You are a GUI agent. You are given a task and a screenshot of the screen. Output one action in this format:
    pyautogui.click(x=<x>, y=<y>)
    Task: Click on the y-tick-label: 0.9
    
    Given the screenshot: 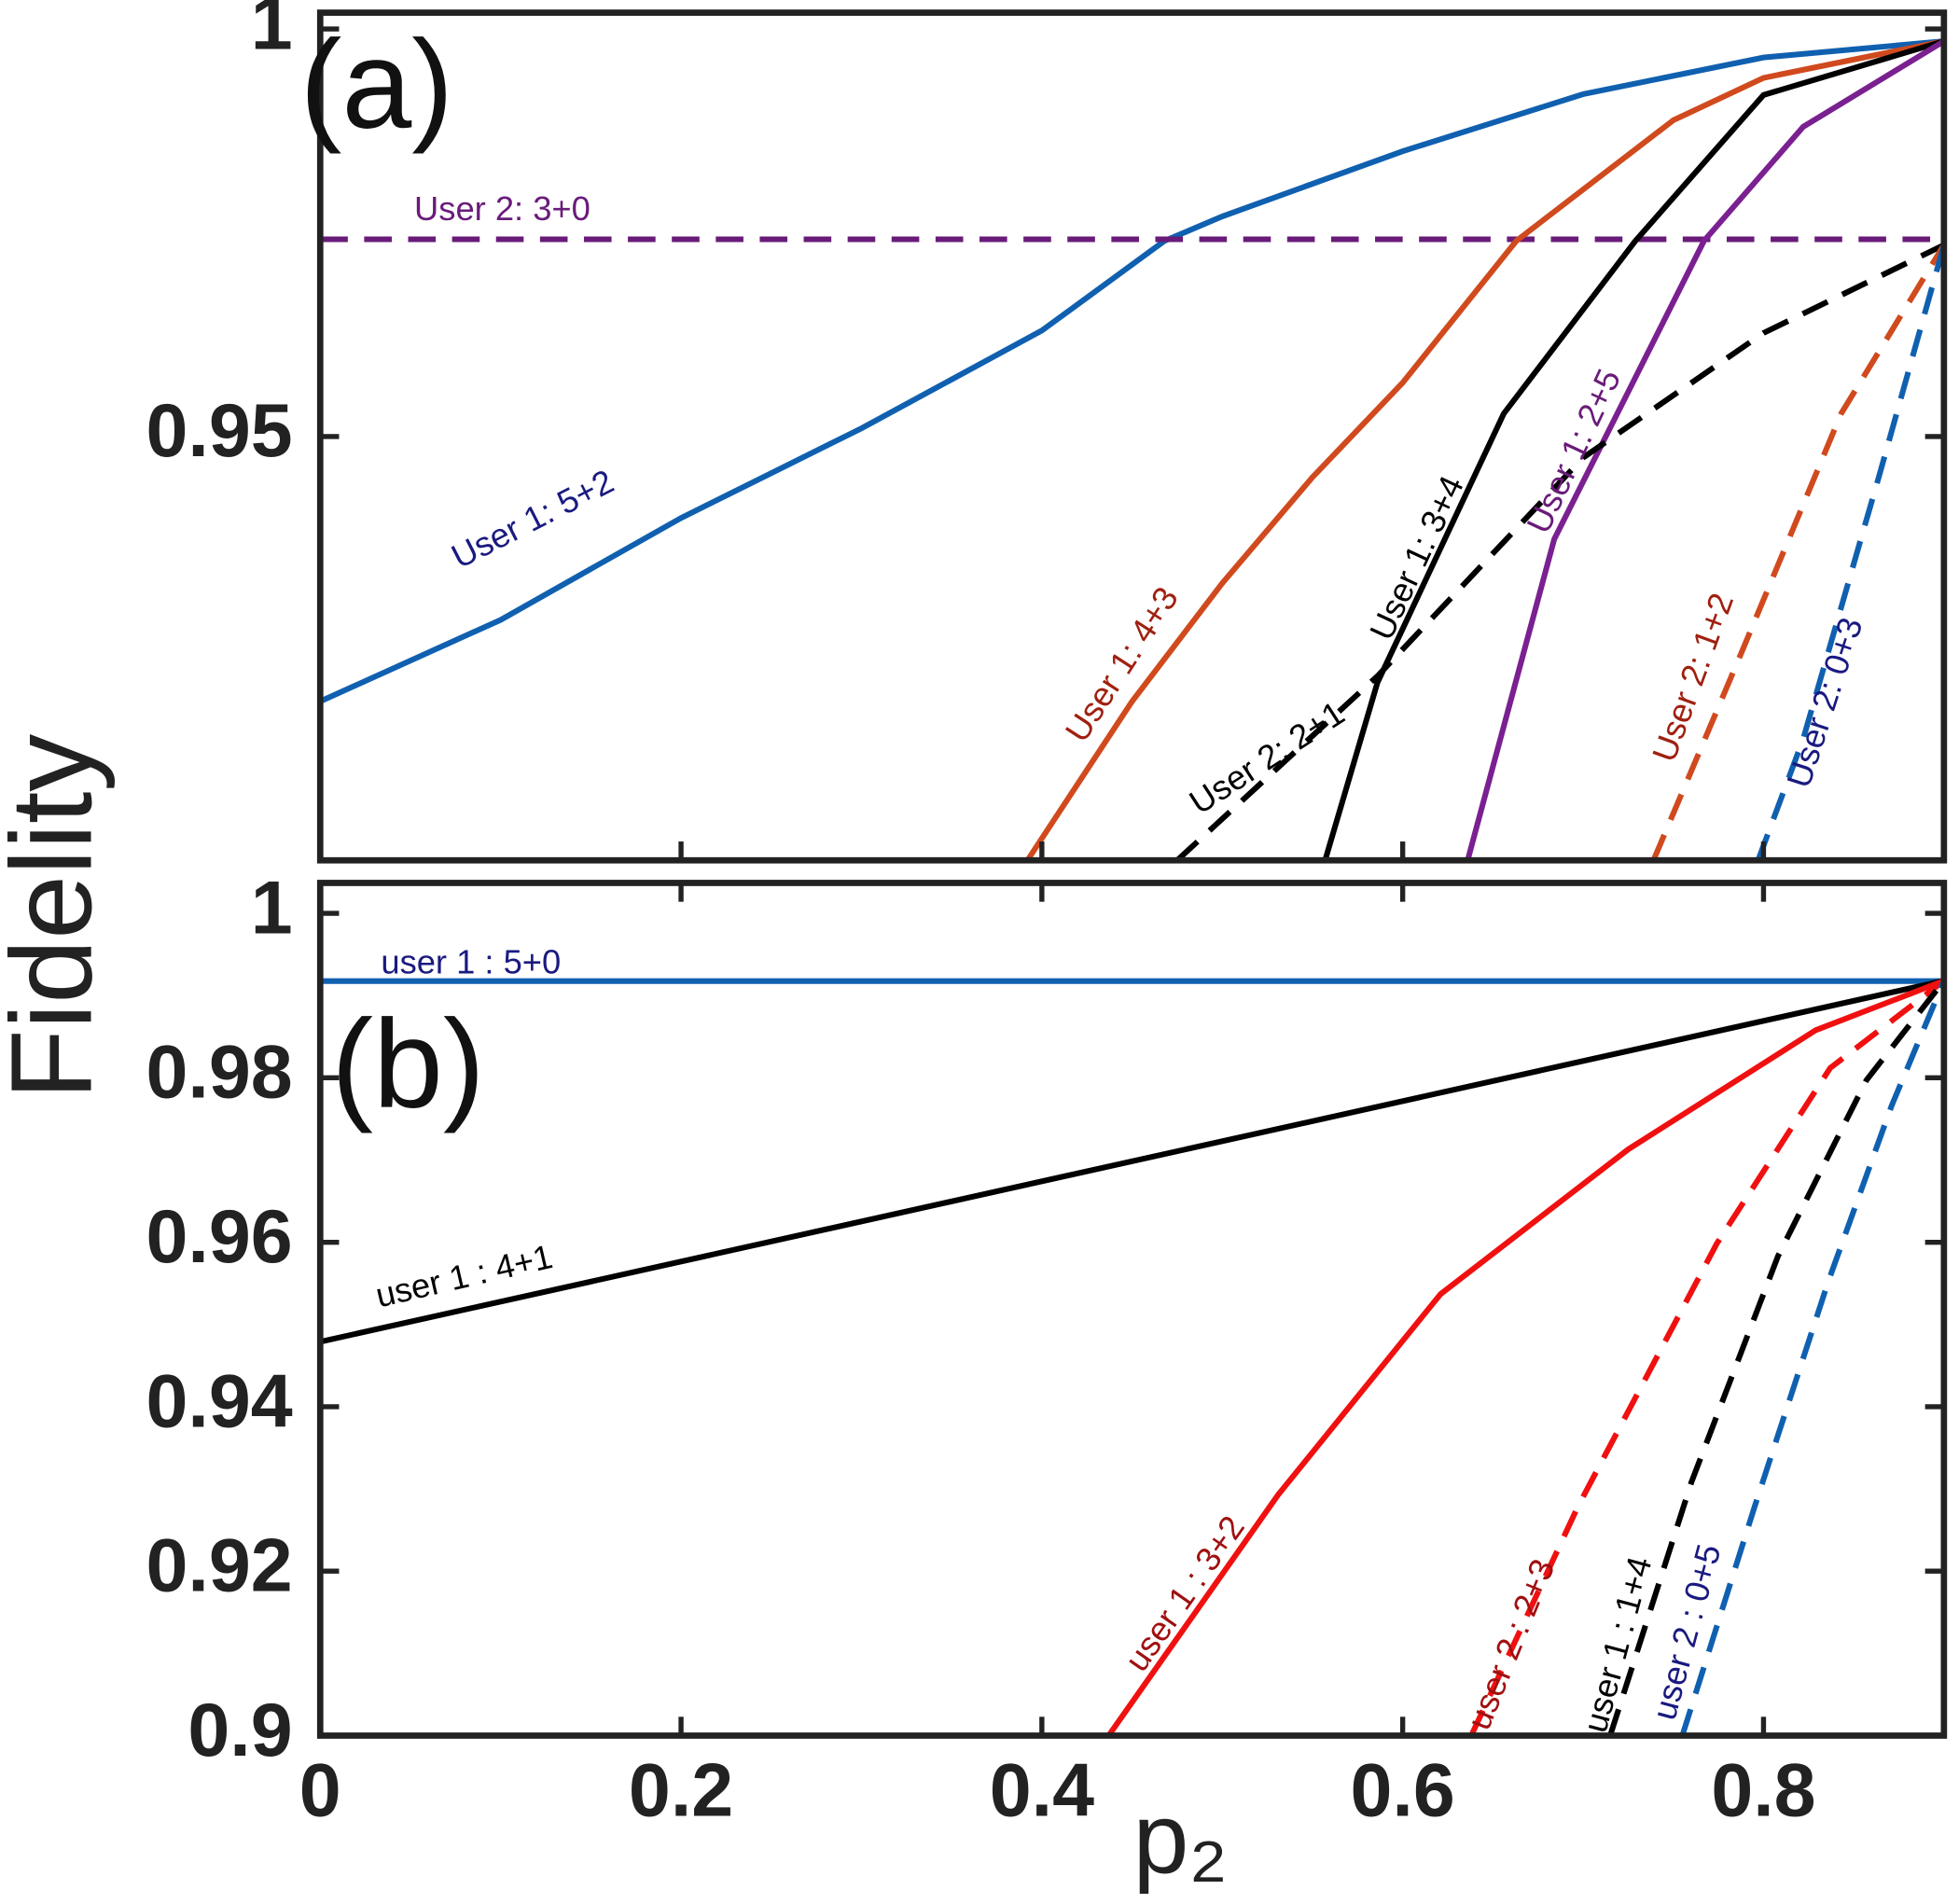 What is the action you would take?
    pyautogui.click(x=240, y=1730)
    